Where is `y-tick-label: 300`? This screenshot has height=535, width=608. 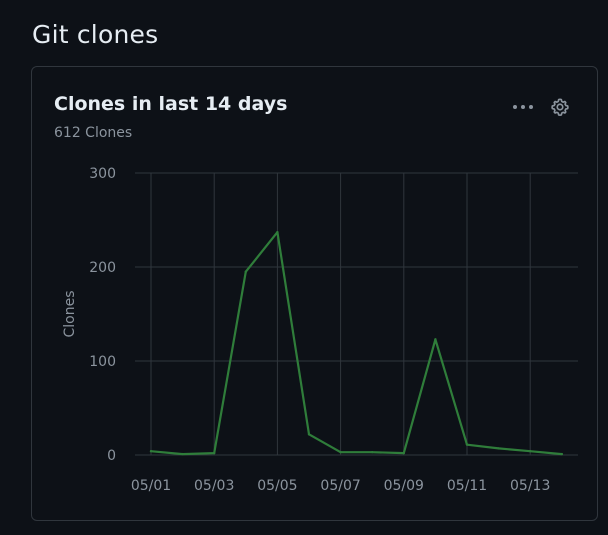
y-tick-label: 300 is located at coordinates (102, 174).